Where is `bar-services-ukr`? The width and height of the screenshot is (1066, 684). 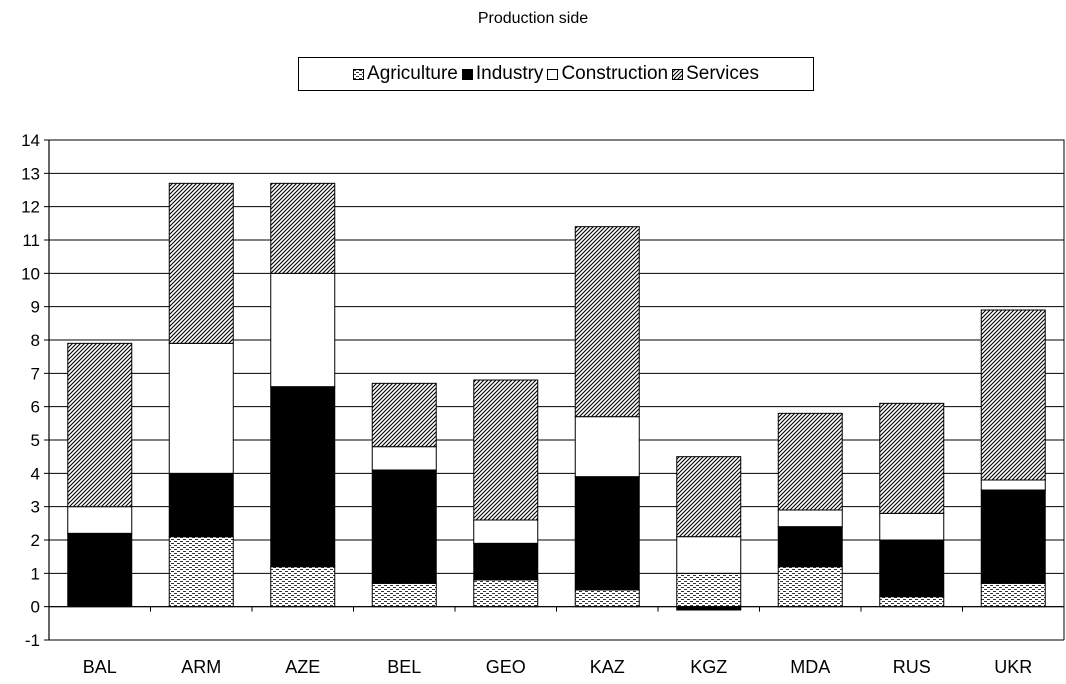
bar-services-ukr is located at coordinates (1013, 395).